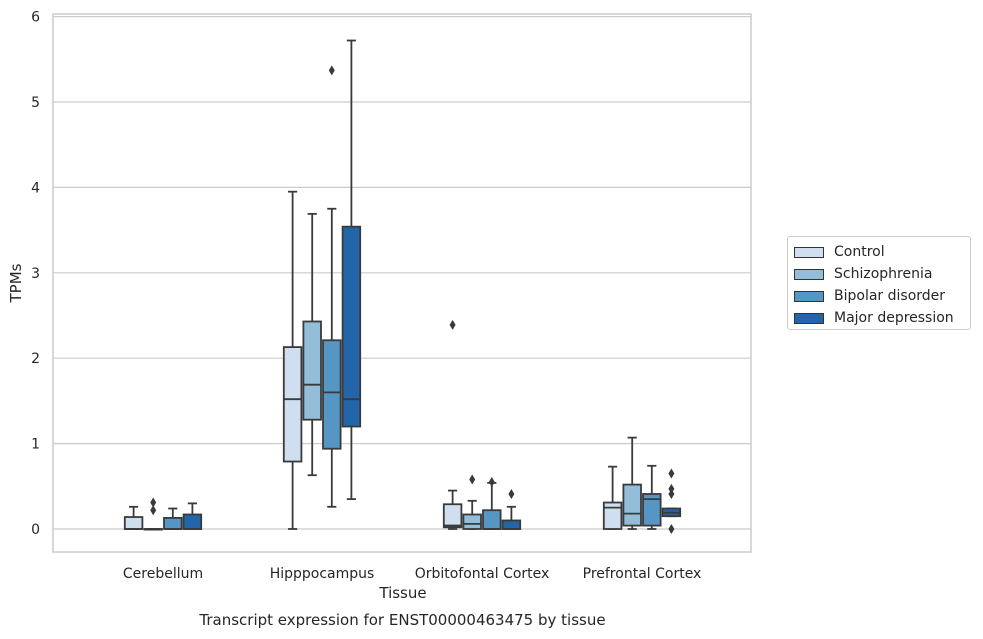 The image size is (983, 639). What do you see at coordinates (809, 252) in the screenshot?
I see `legend-swatch-control` at bounding box center [809, 252].